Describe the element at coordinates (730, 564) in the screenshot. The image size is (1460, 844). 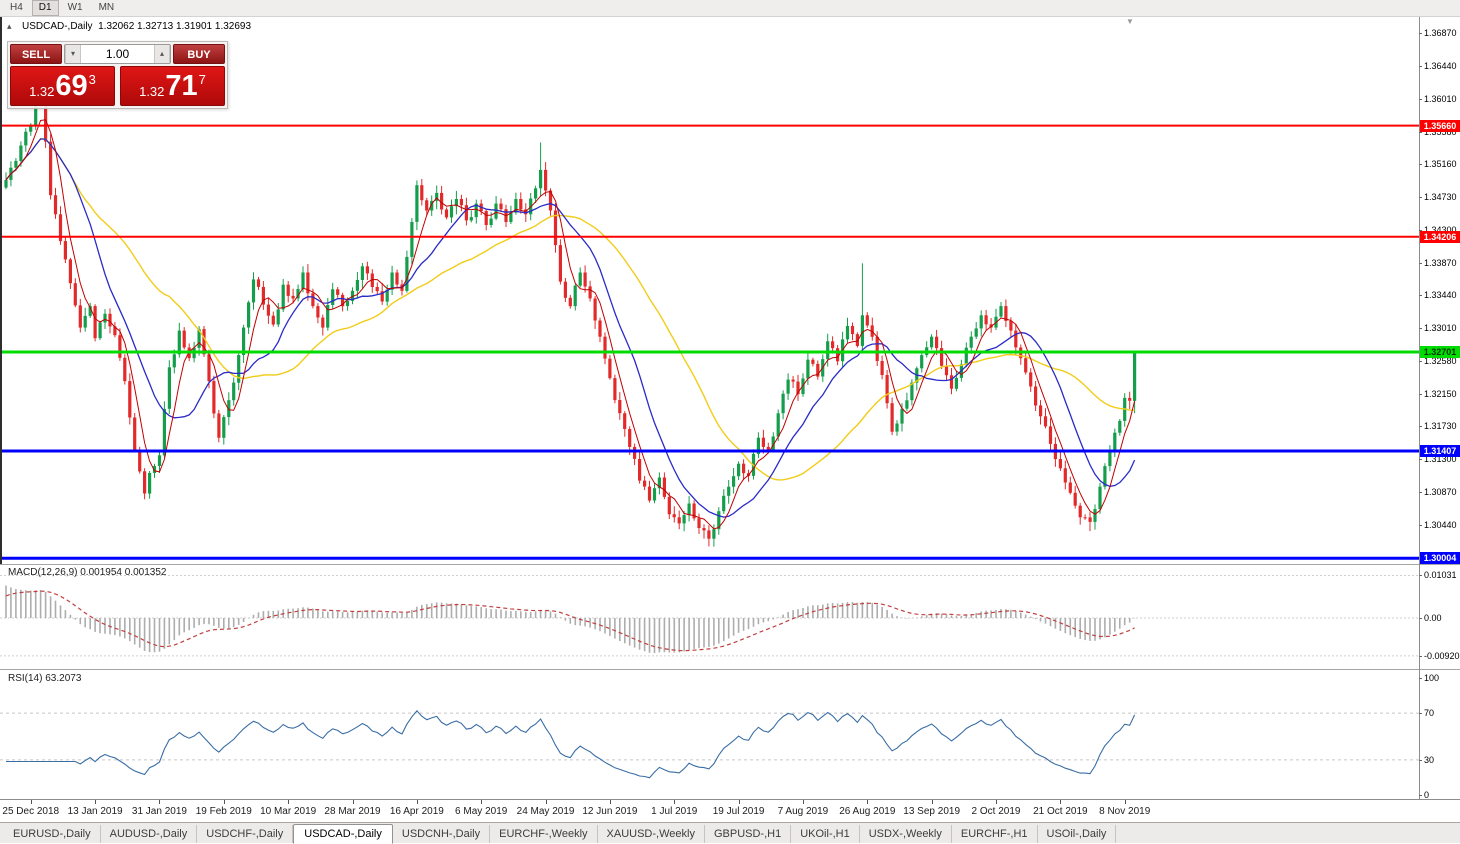
I see `macd-panel-splitter` at that location.